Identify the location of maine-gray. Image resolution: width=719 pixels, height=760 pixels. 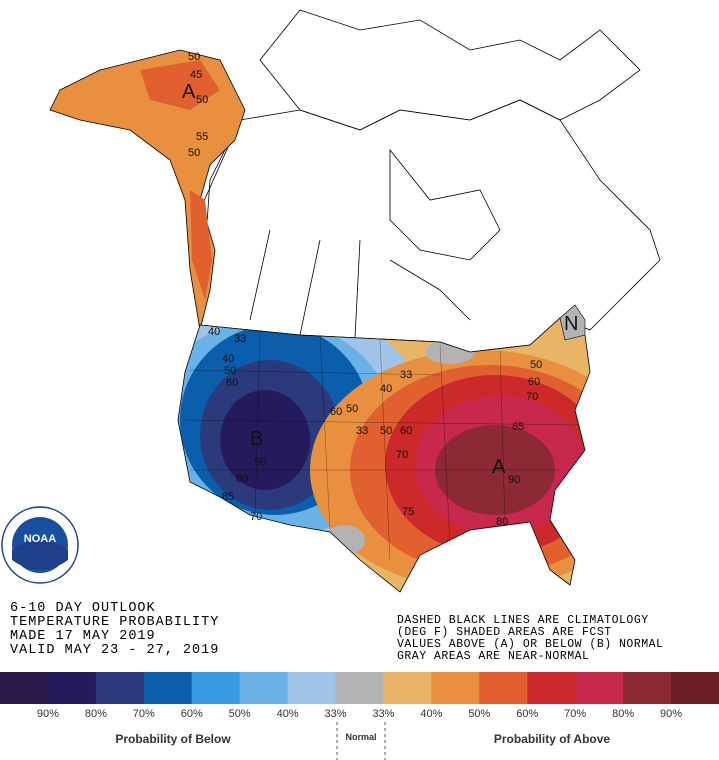
(572, 322).